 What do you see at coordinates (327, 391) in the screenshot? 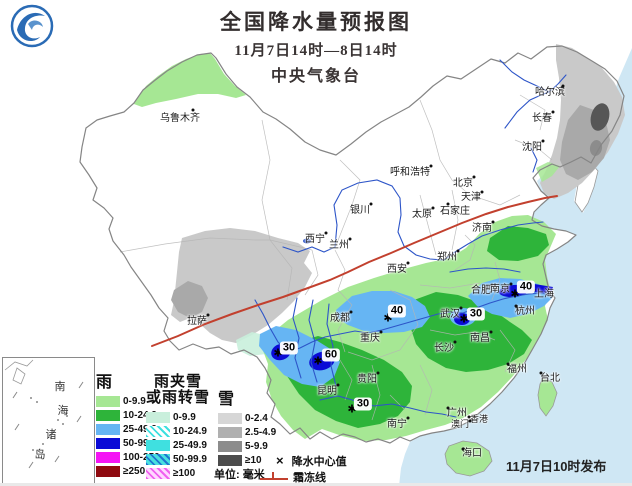
I see `city-label: 昆明` at bounding box center [327, 391].